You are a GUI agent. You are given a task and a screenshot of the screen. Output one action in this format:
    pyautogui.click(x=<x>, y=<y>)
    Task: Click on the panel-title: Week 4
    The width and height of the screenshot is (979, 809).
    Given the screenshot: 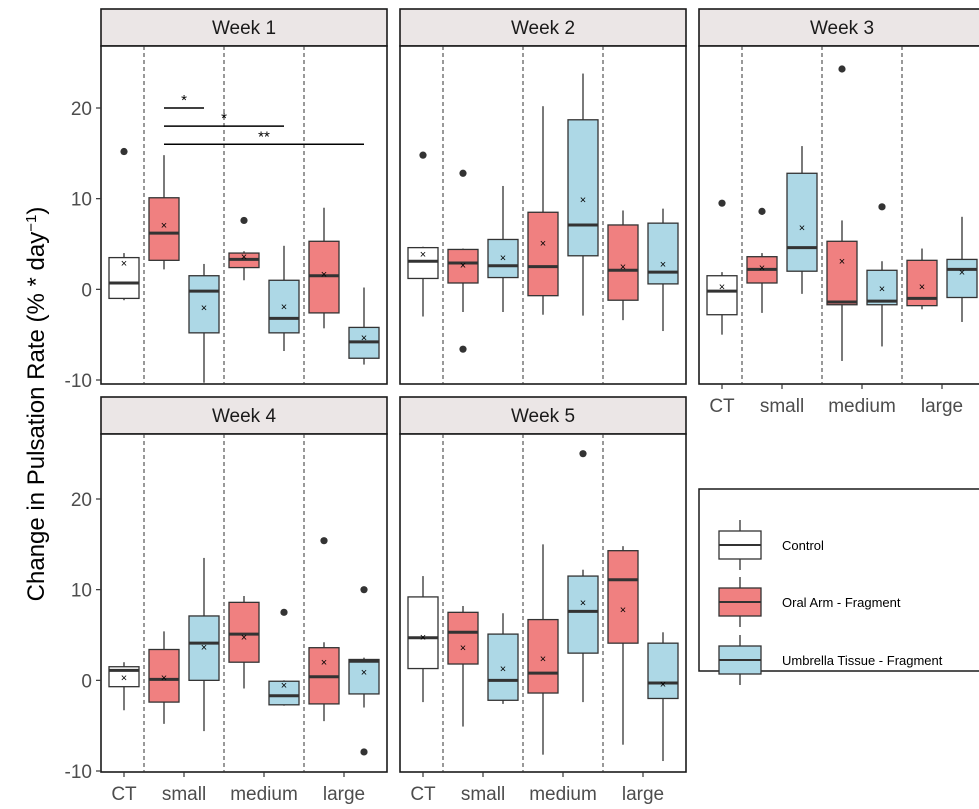 What is the action you would take?
    pyautogui.click(x=244, y=416)
    